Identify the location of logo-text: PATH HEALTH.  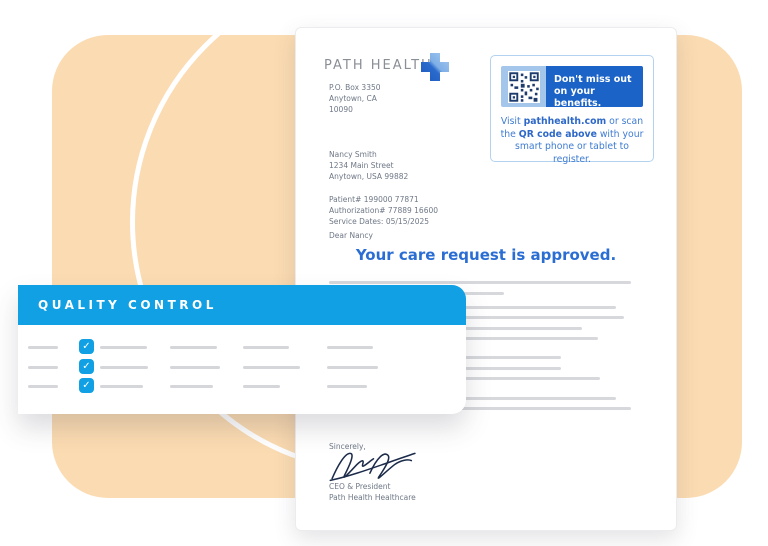
(378, 65).